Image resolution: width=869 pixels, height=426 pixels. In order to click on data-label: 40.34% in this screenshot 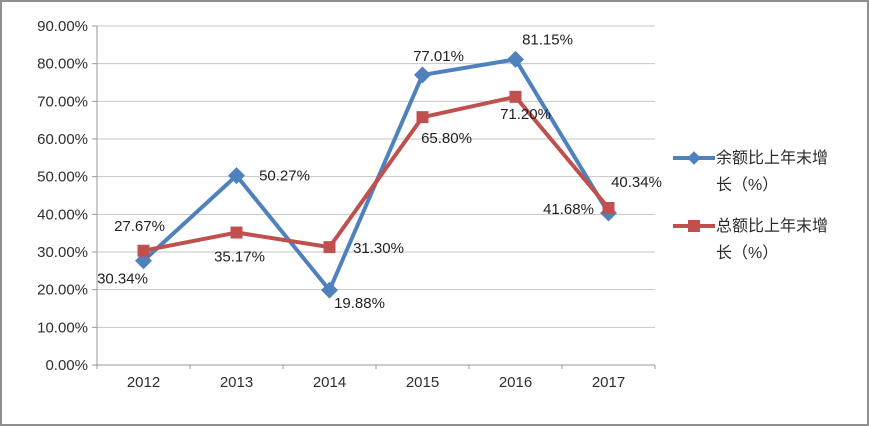, I will do `click(636, 182)`.